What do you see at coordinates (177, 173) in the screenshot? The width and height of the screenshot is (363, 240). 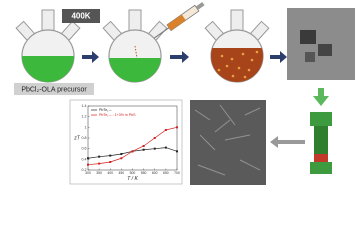 I see `x-tick-label: 700` at bounding box center [177, 173].